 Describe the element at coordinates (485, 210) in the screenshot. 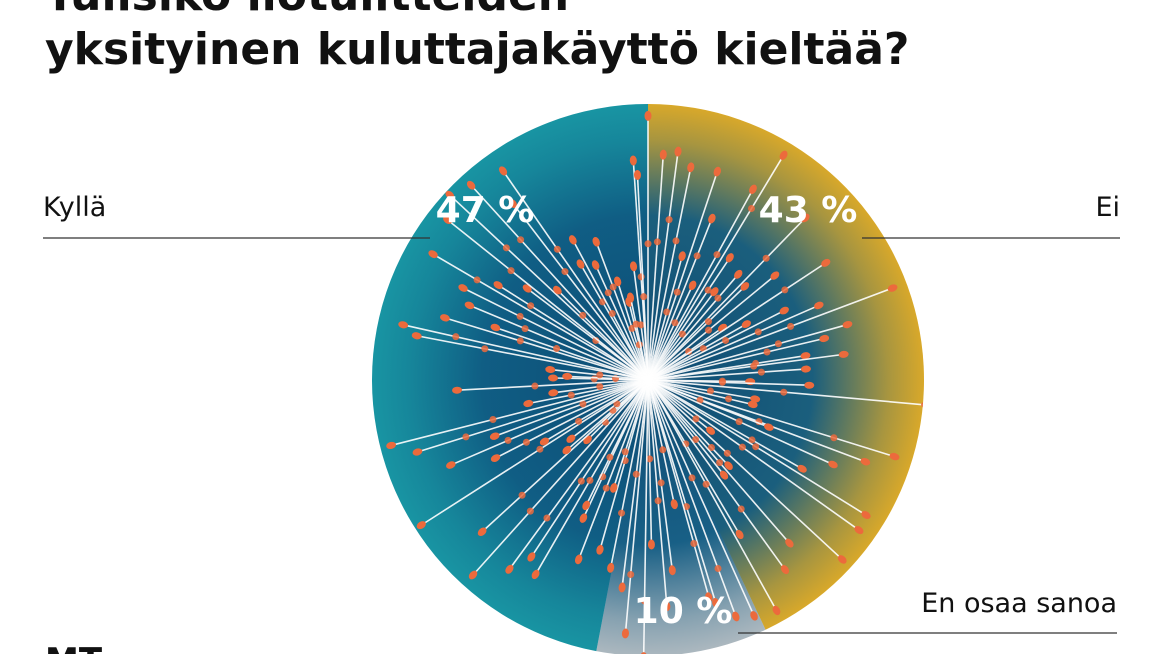

I see `value-label: 47 %` at that location.